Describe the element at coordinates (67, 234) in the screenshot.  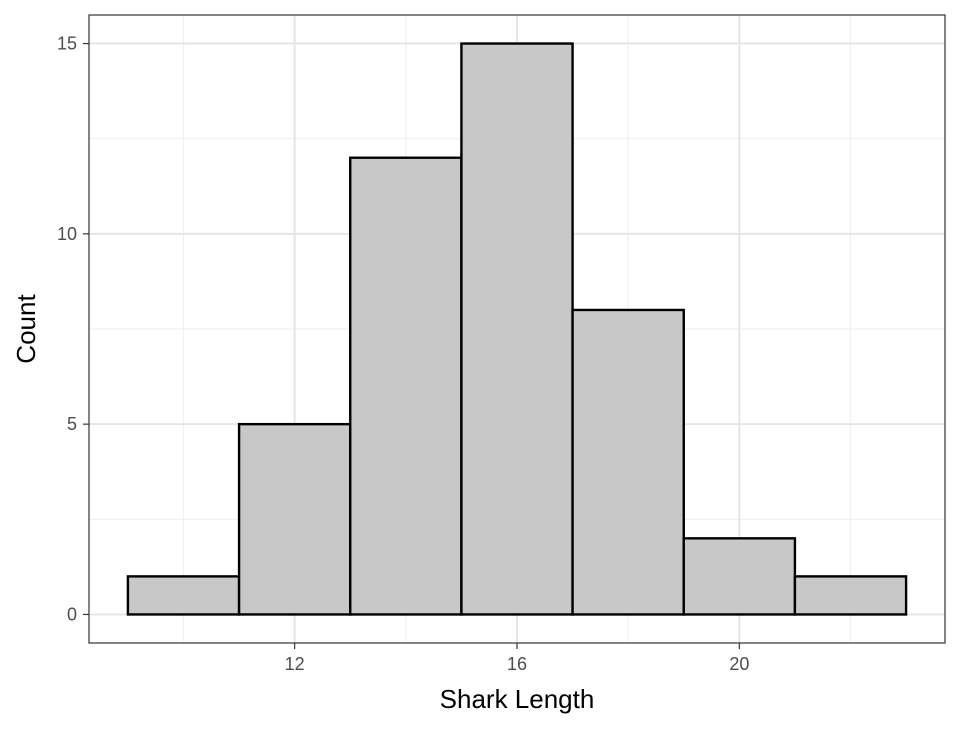
I see `y-tick-label: 10` at that location.